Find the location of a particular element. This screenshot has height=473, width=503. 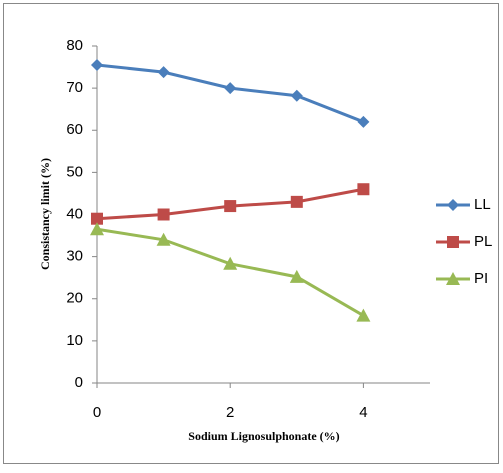

legend-label: LL is located at coordinates (482, 204).